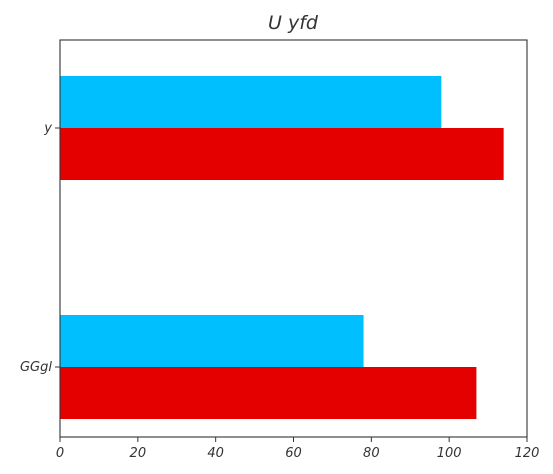  Describe the element at coordinates (212, 341) in the screenshot. I see `bar-series1-gggl` at that location.